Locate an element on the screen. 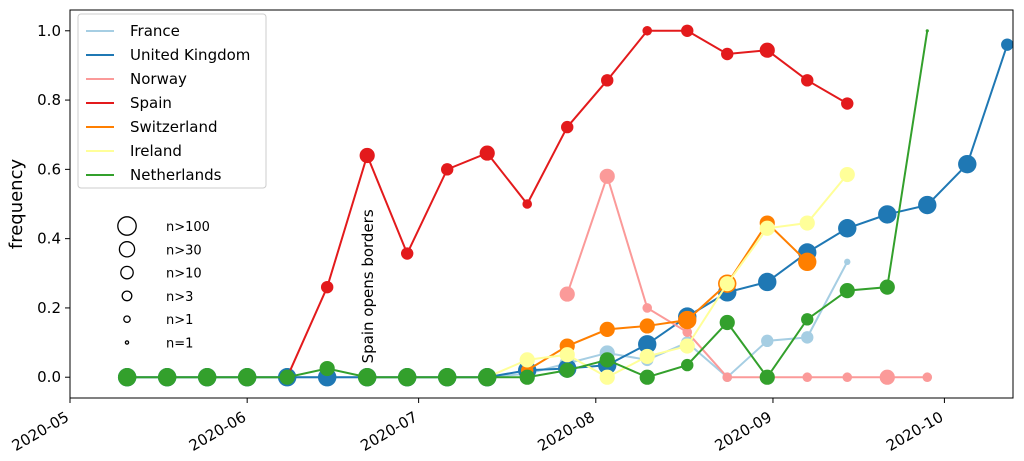  x-tick-label: 2020-05 is located at coordinates (40, 431).